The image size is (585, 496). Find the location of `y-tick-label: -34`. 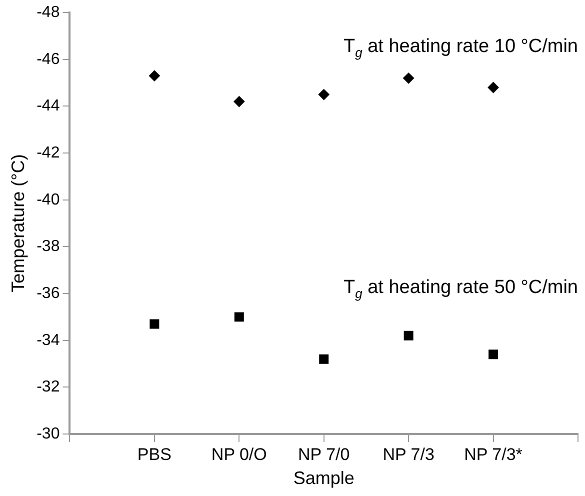

y-tick-label: -34 is located at coordinates (48, 340).